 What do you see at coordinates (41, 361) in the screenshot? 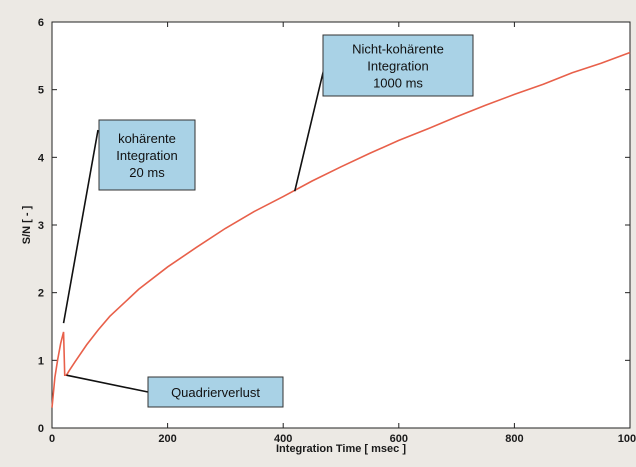
I see `y-tick-label: 1` at bounding box center [41, 361].